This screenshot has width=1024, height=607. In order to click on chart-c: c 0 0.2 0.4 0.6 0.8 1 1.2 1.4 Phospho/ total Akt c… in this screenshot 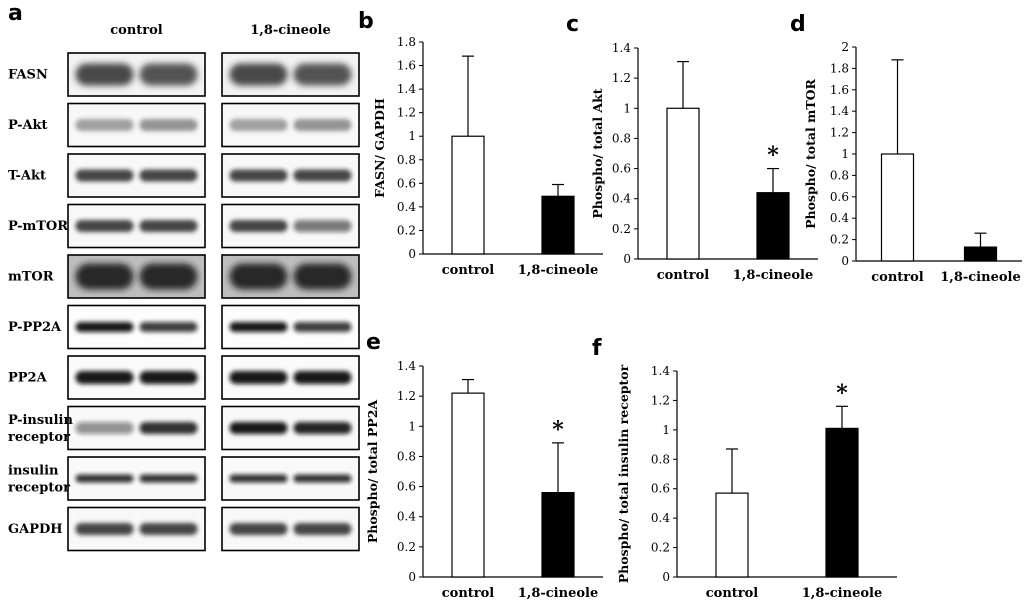, I will do `click(692, 147)`.